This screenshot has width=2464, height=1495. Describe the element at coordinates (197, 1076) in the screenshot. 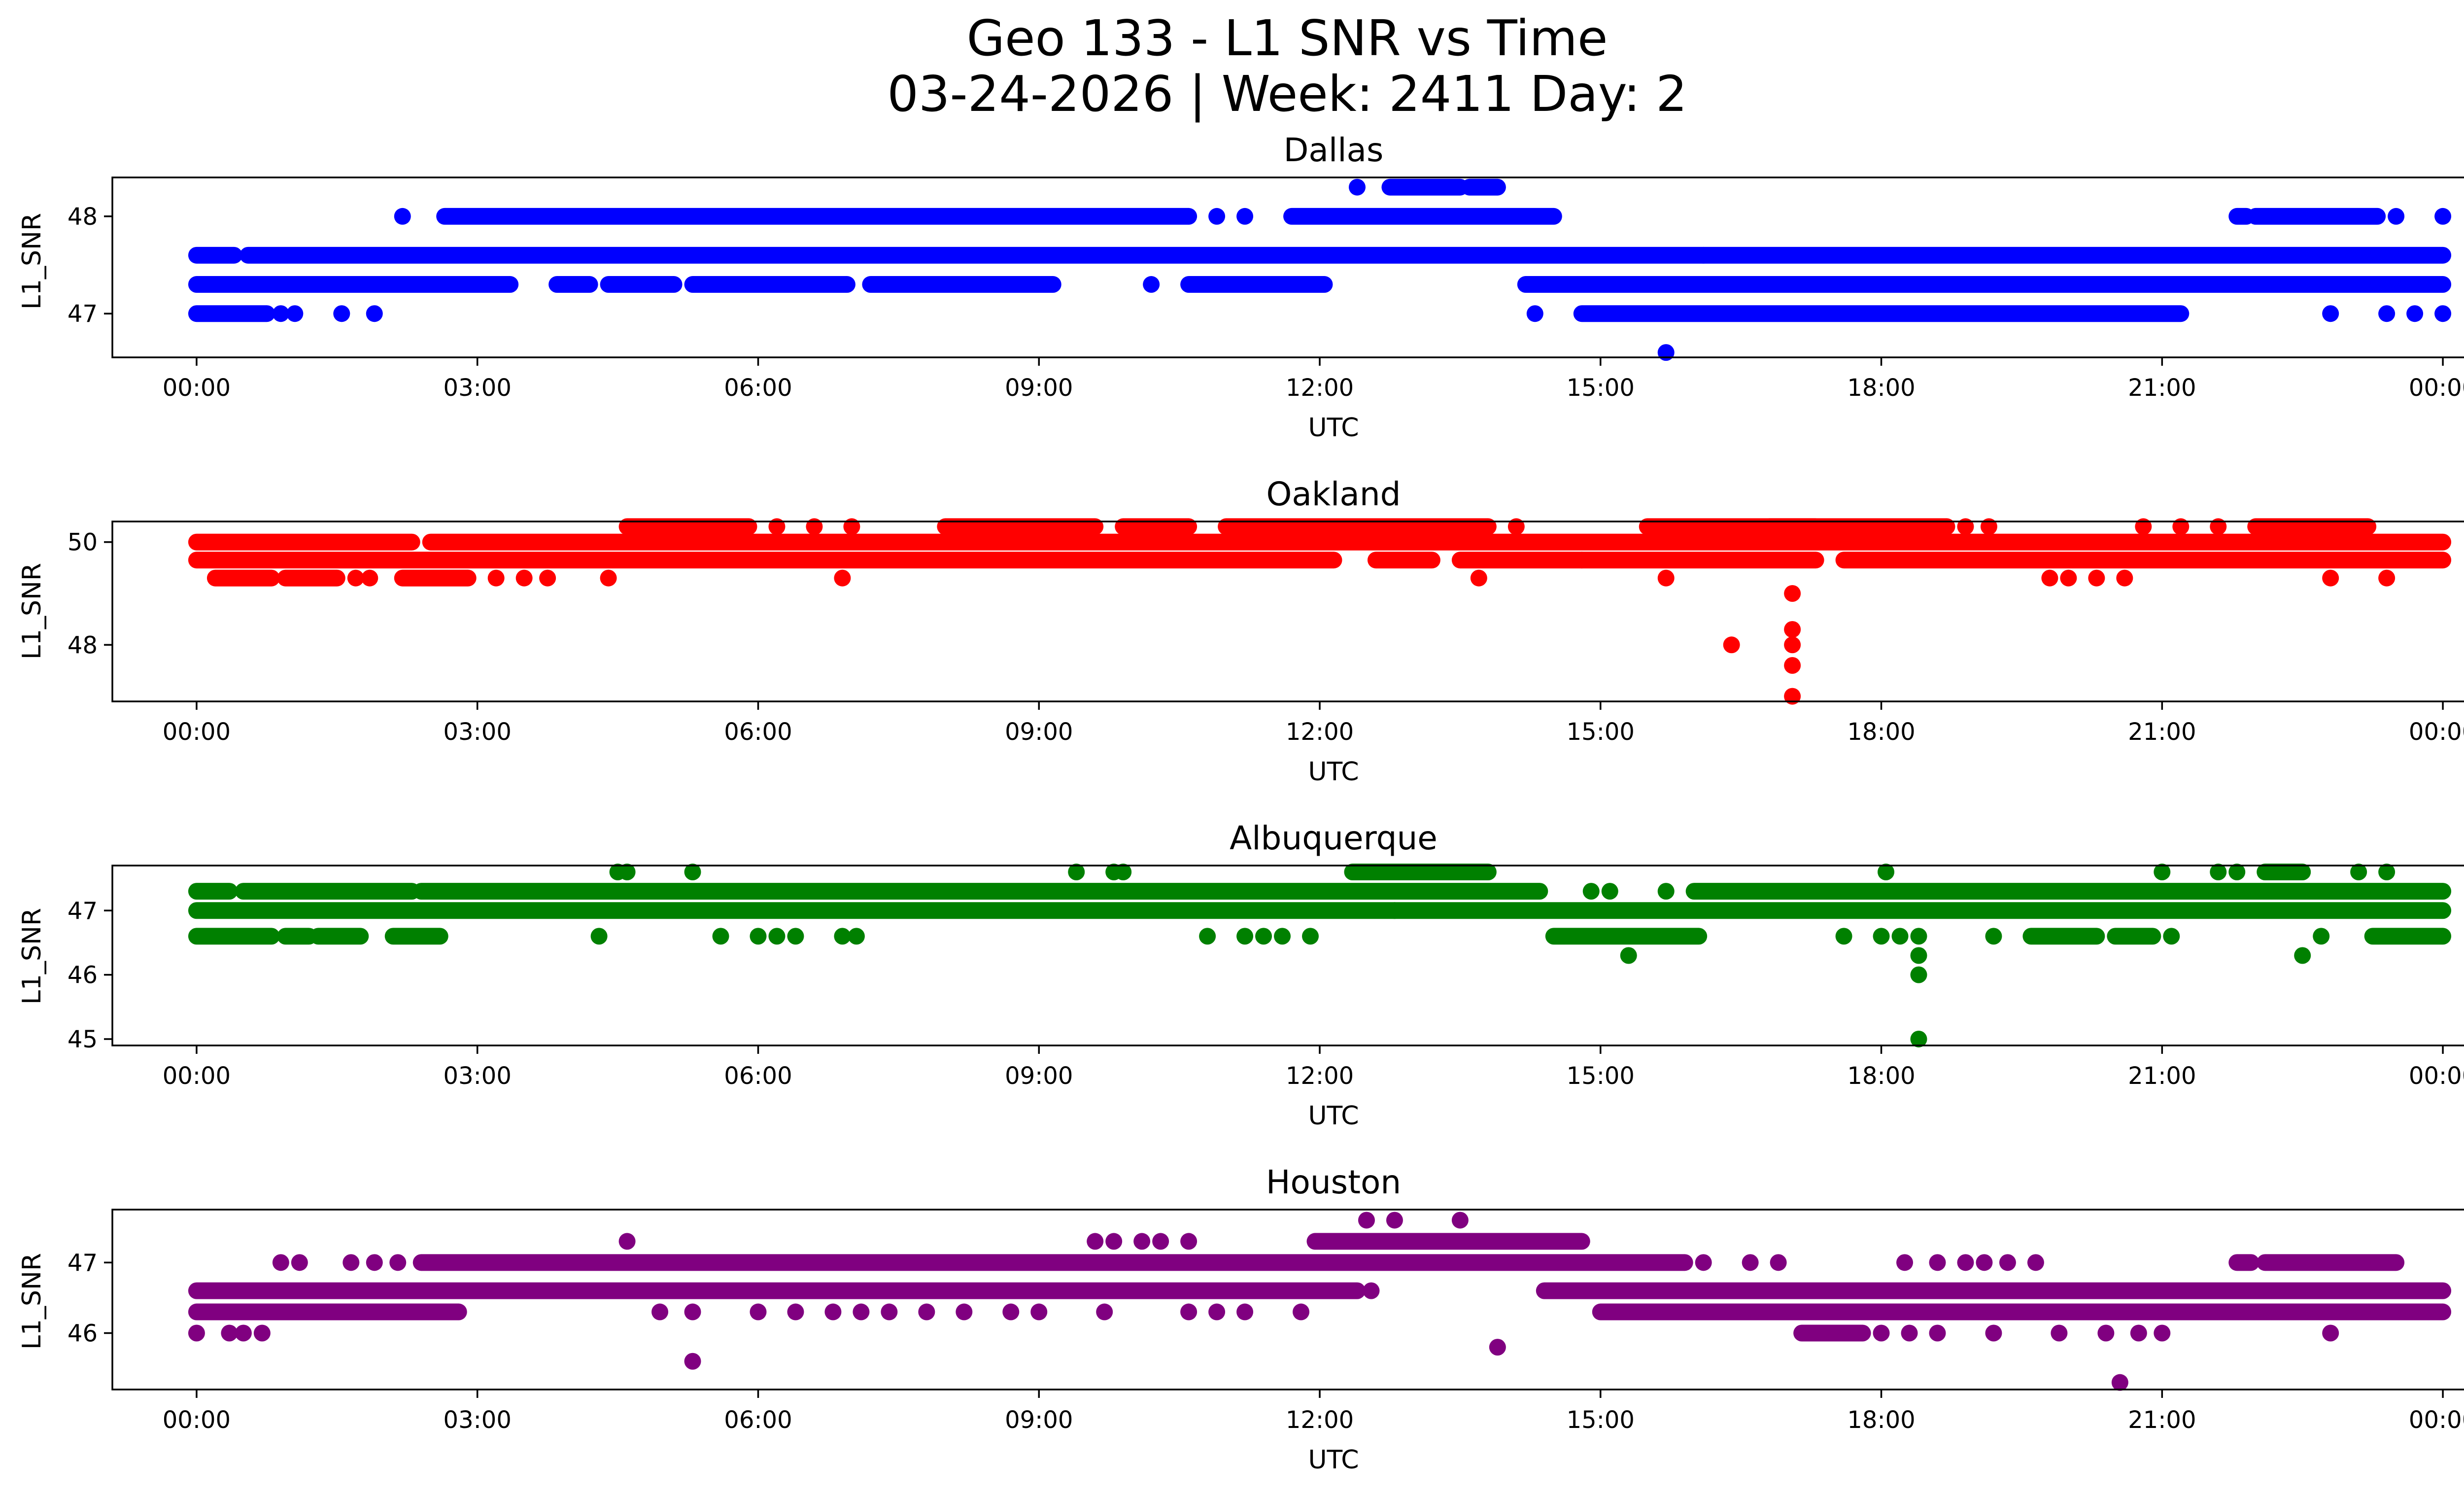

I see `x-tick-label-albuquerque-0: 00:00` at that location.